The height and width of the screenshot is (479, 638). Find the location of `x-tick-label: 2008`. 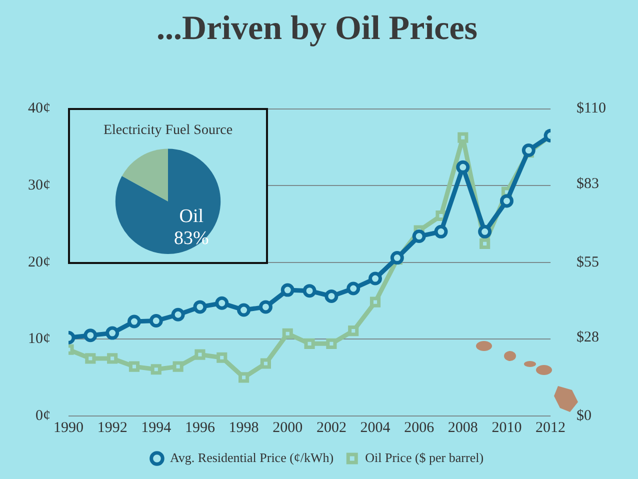

x-tick-label: 2008 is located at coordinates (463, 428).